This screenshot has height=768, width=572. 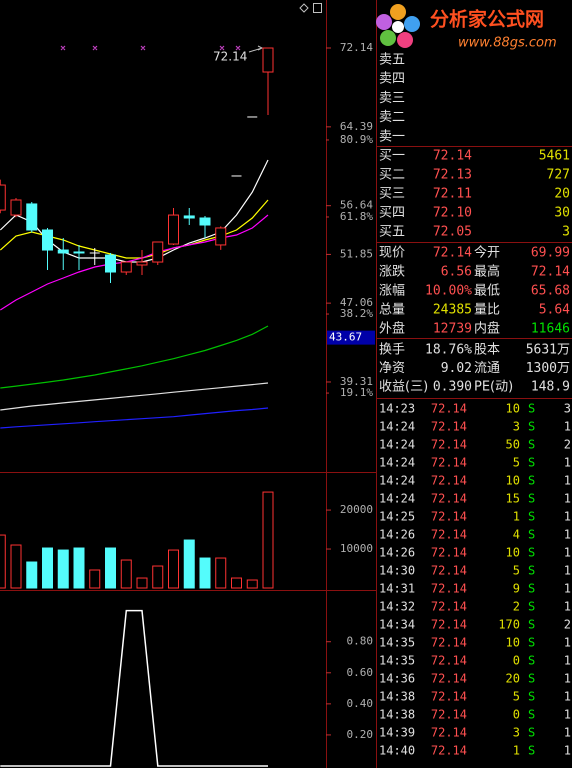 What do you see at coordinates (360, 734) in the screenshot?
I see `y-tick-label: 0.20` at bounding box center [360, 734].